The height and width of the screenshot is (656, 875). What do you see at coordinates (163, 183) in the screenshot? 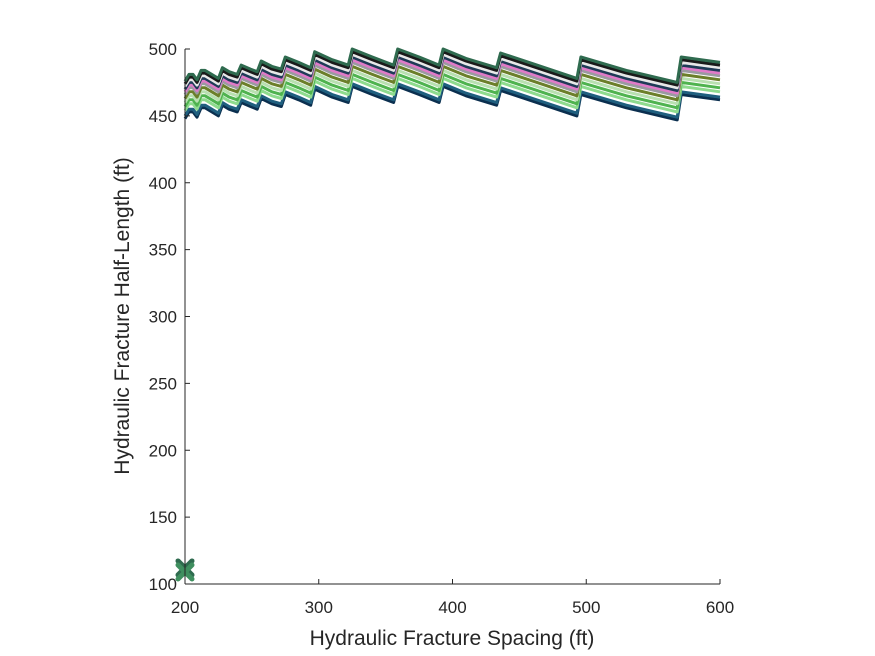
I see `y-tick-label: 400` at bounding box center [163, 183].